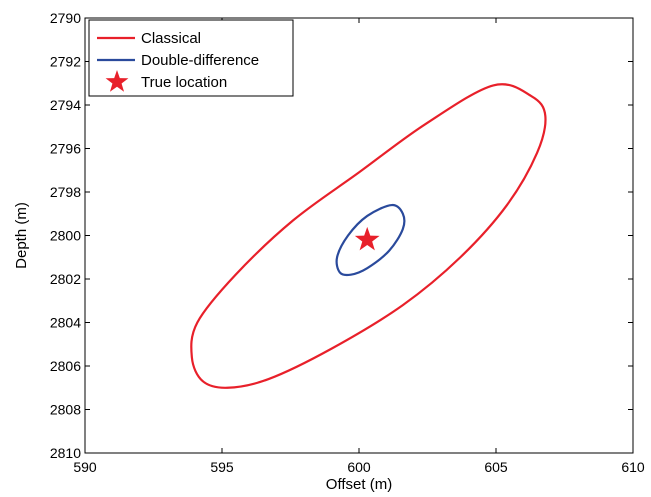  I want to click on y-axis-title: Depth (m), so click(21, 235).